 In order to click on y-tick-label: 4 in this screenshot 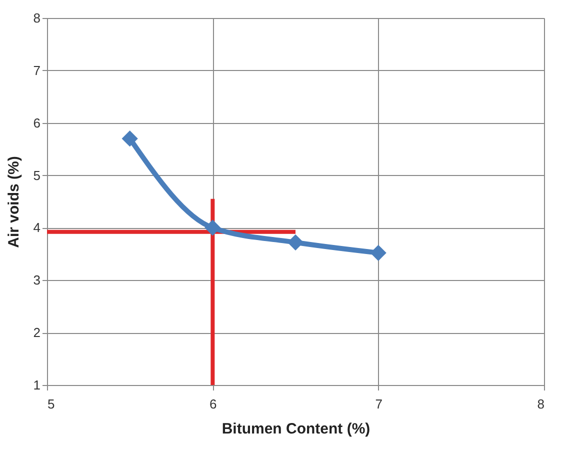, I will do `click(36, 228)`.